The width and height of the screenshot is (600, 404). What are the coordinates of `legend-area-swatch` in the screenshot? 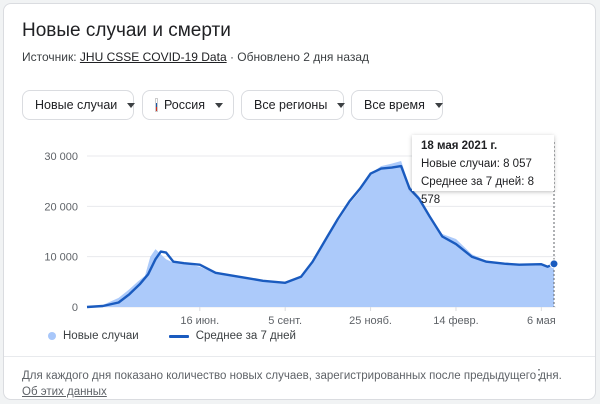 It's located at (52, 336).